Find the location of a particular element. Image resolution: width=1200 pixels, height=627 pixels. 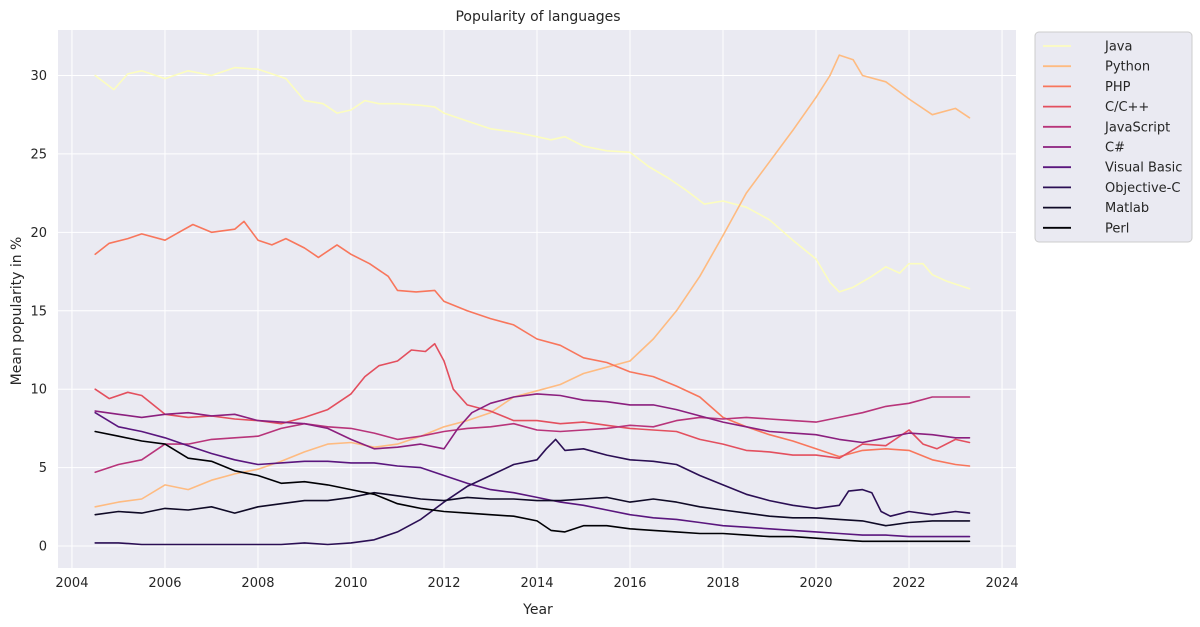

series-line-perl is located at coordinates (532, 486).